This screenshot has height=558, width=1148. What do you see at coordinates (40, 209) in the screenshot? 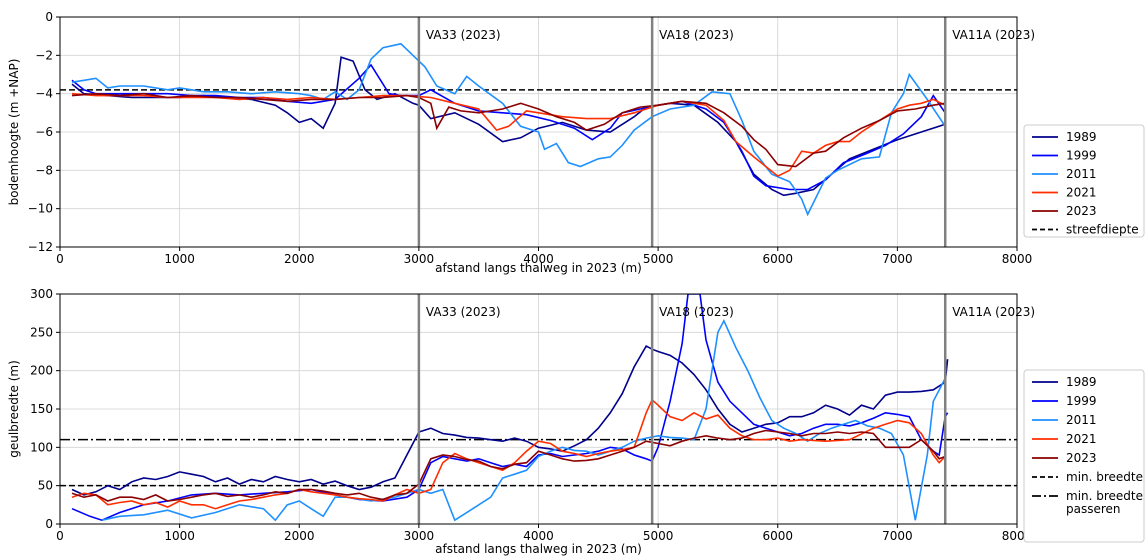
I see `y-tick-label: −10` at bounding box center [40, 209].